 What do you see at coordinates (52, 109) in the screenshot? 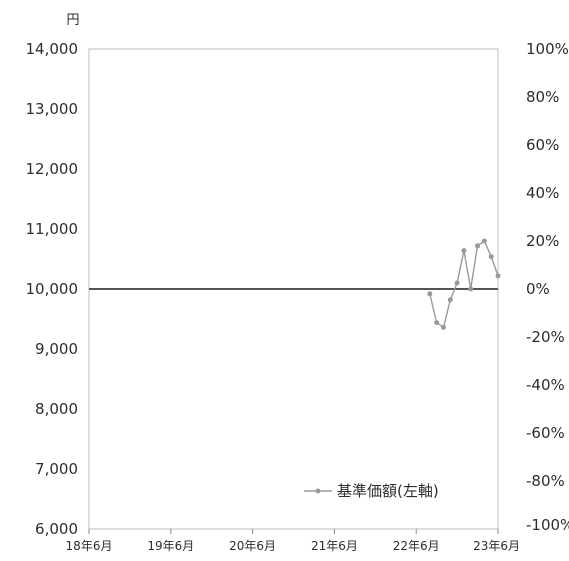
I see `left-axis-tick-label: 13,000` at bounding box center [52, 109].